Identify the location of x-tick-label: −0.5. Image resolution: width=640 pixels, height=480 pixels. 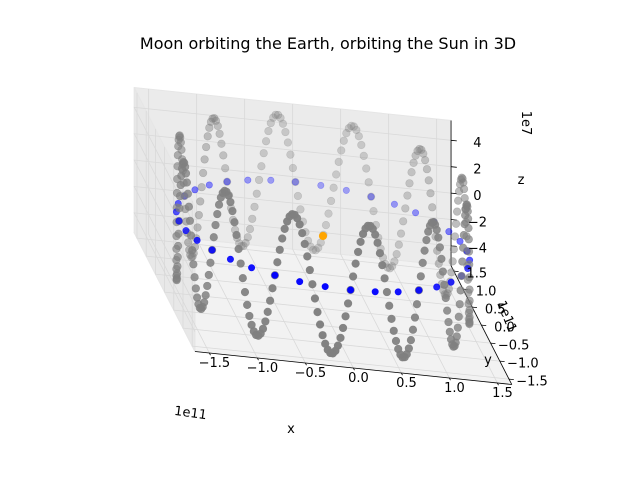
(311, 373).